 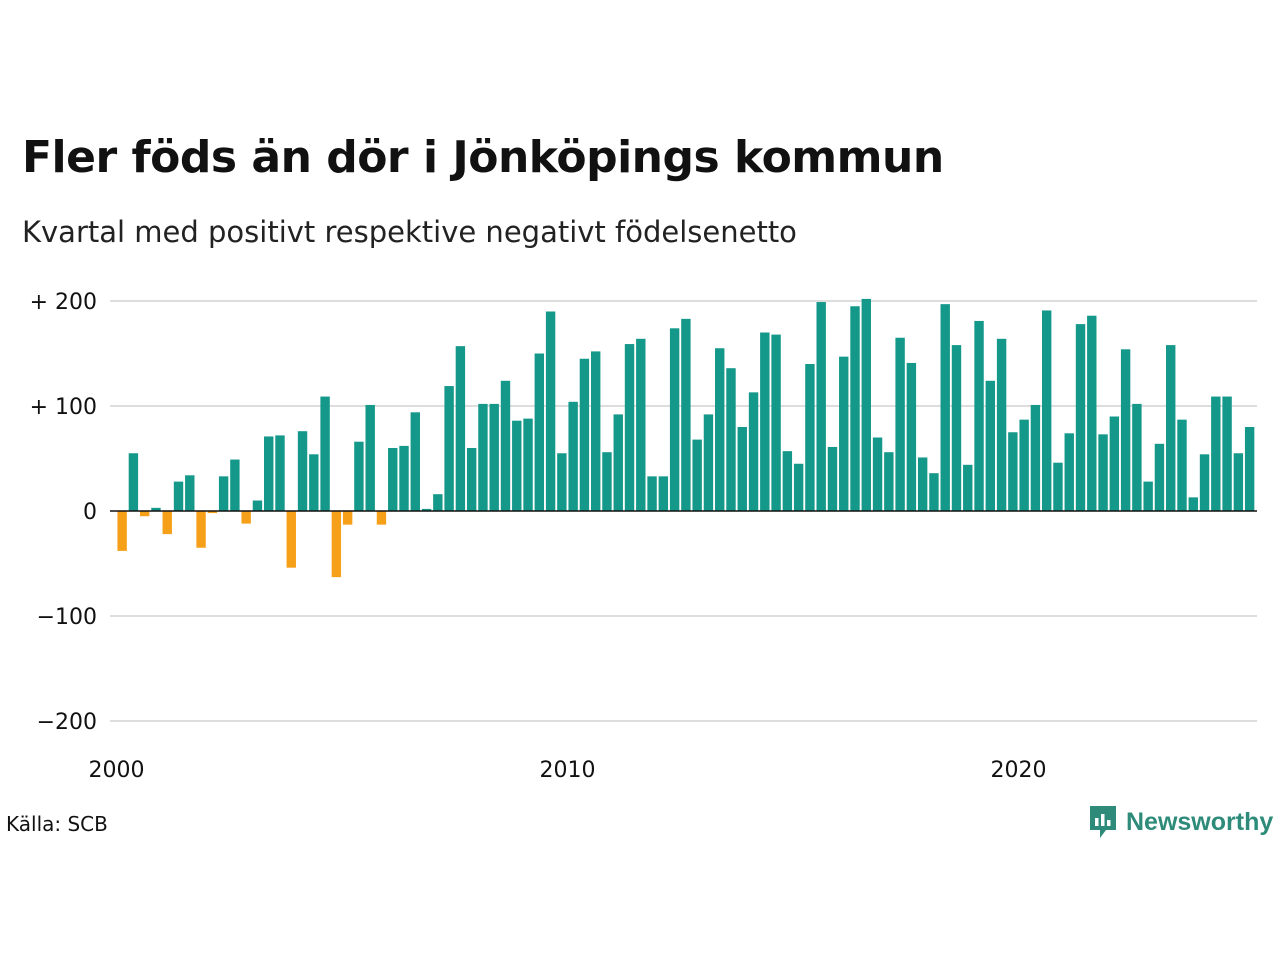 I want to click on y-tick-label: −100, so click(x=67, y=617).